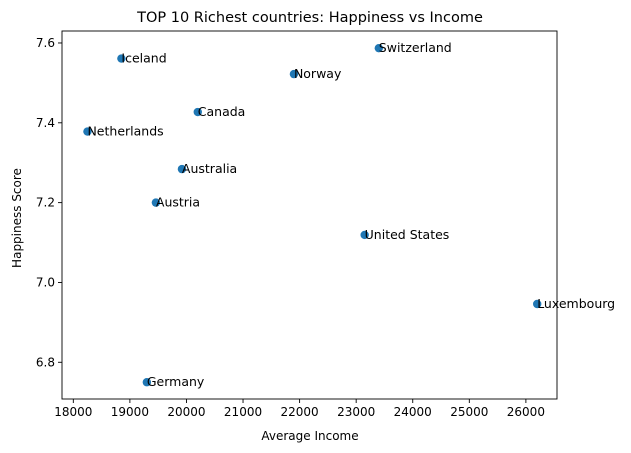 The width and height of the screenshot is (631, 453). I want to click on point-label: Luxembourg, so click(576, 303).